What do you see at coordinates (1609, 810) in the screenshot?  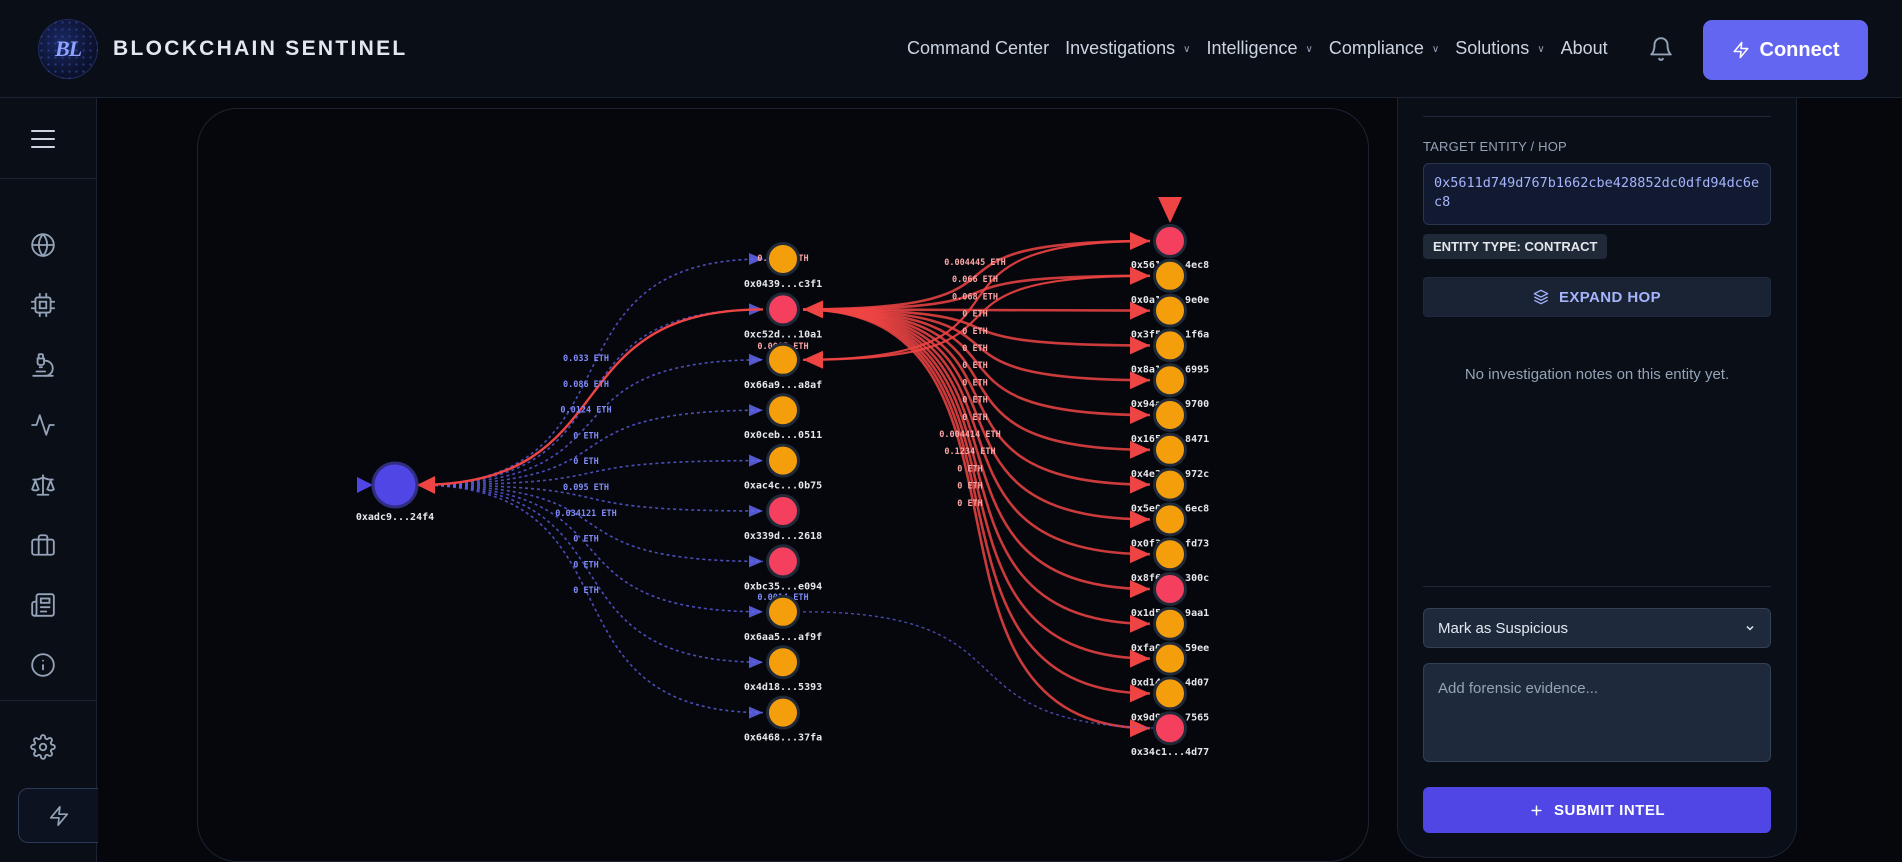 I see `submit-intel-label: SUBMIT INTEL` at bounding box center [1609, 810].